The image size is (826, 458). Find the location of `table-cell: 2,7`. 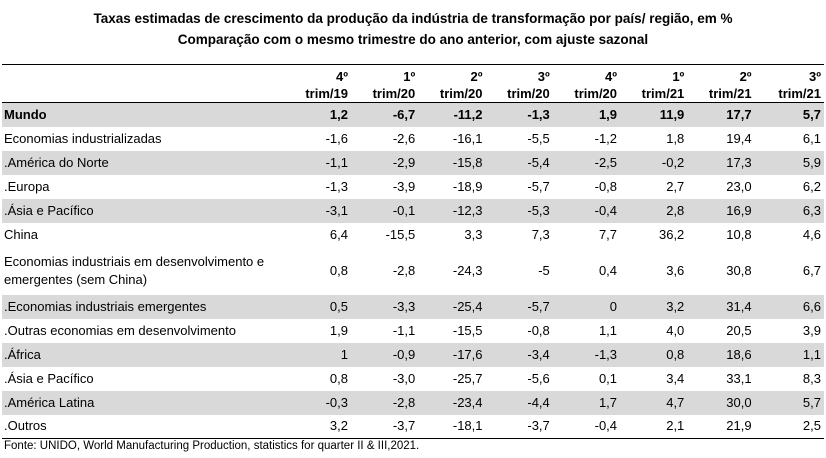

table-cell: 2,7 is located at coordinates (675, 186).